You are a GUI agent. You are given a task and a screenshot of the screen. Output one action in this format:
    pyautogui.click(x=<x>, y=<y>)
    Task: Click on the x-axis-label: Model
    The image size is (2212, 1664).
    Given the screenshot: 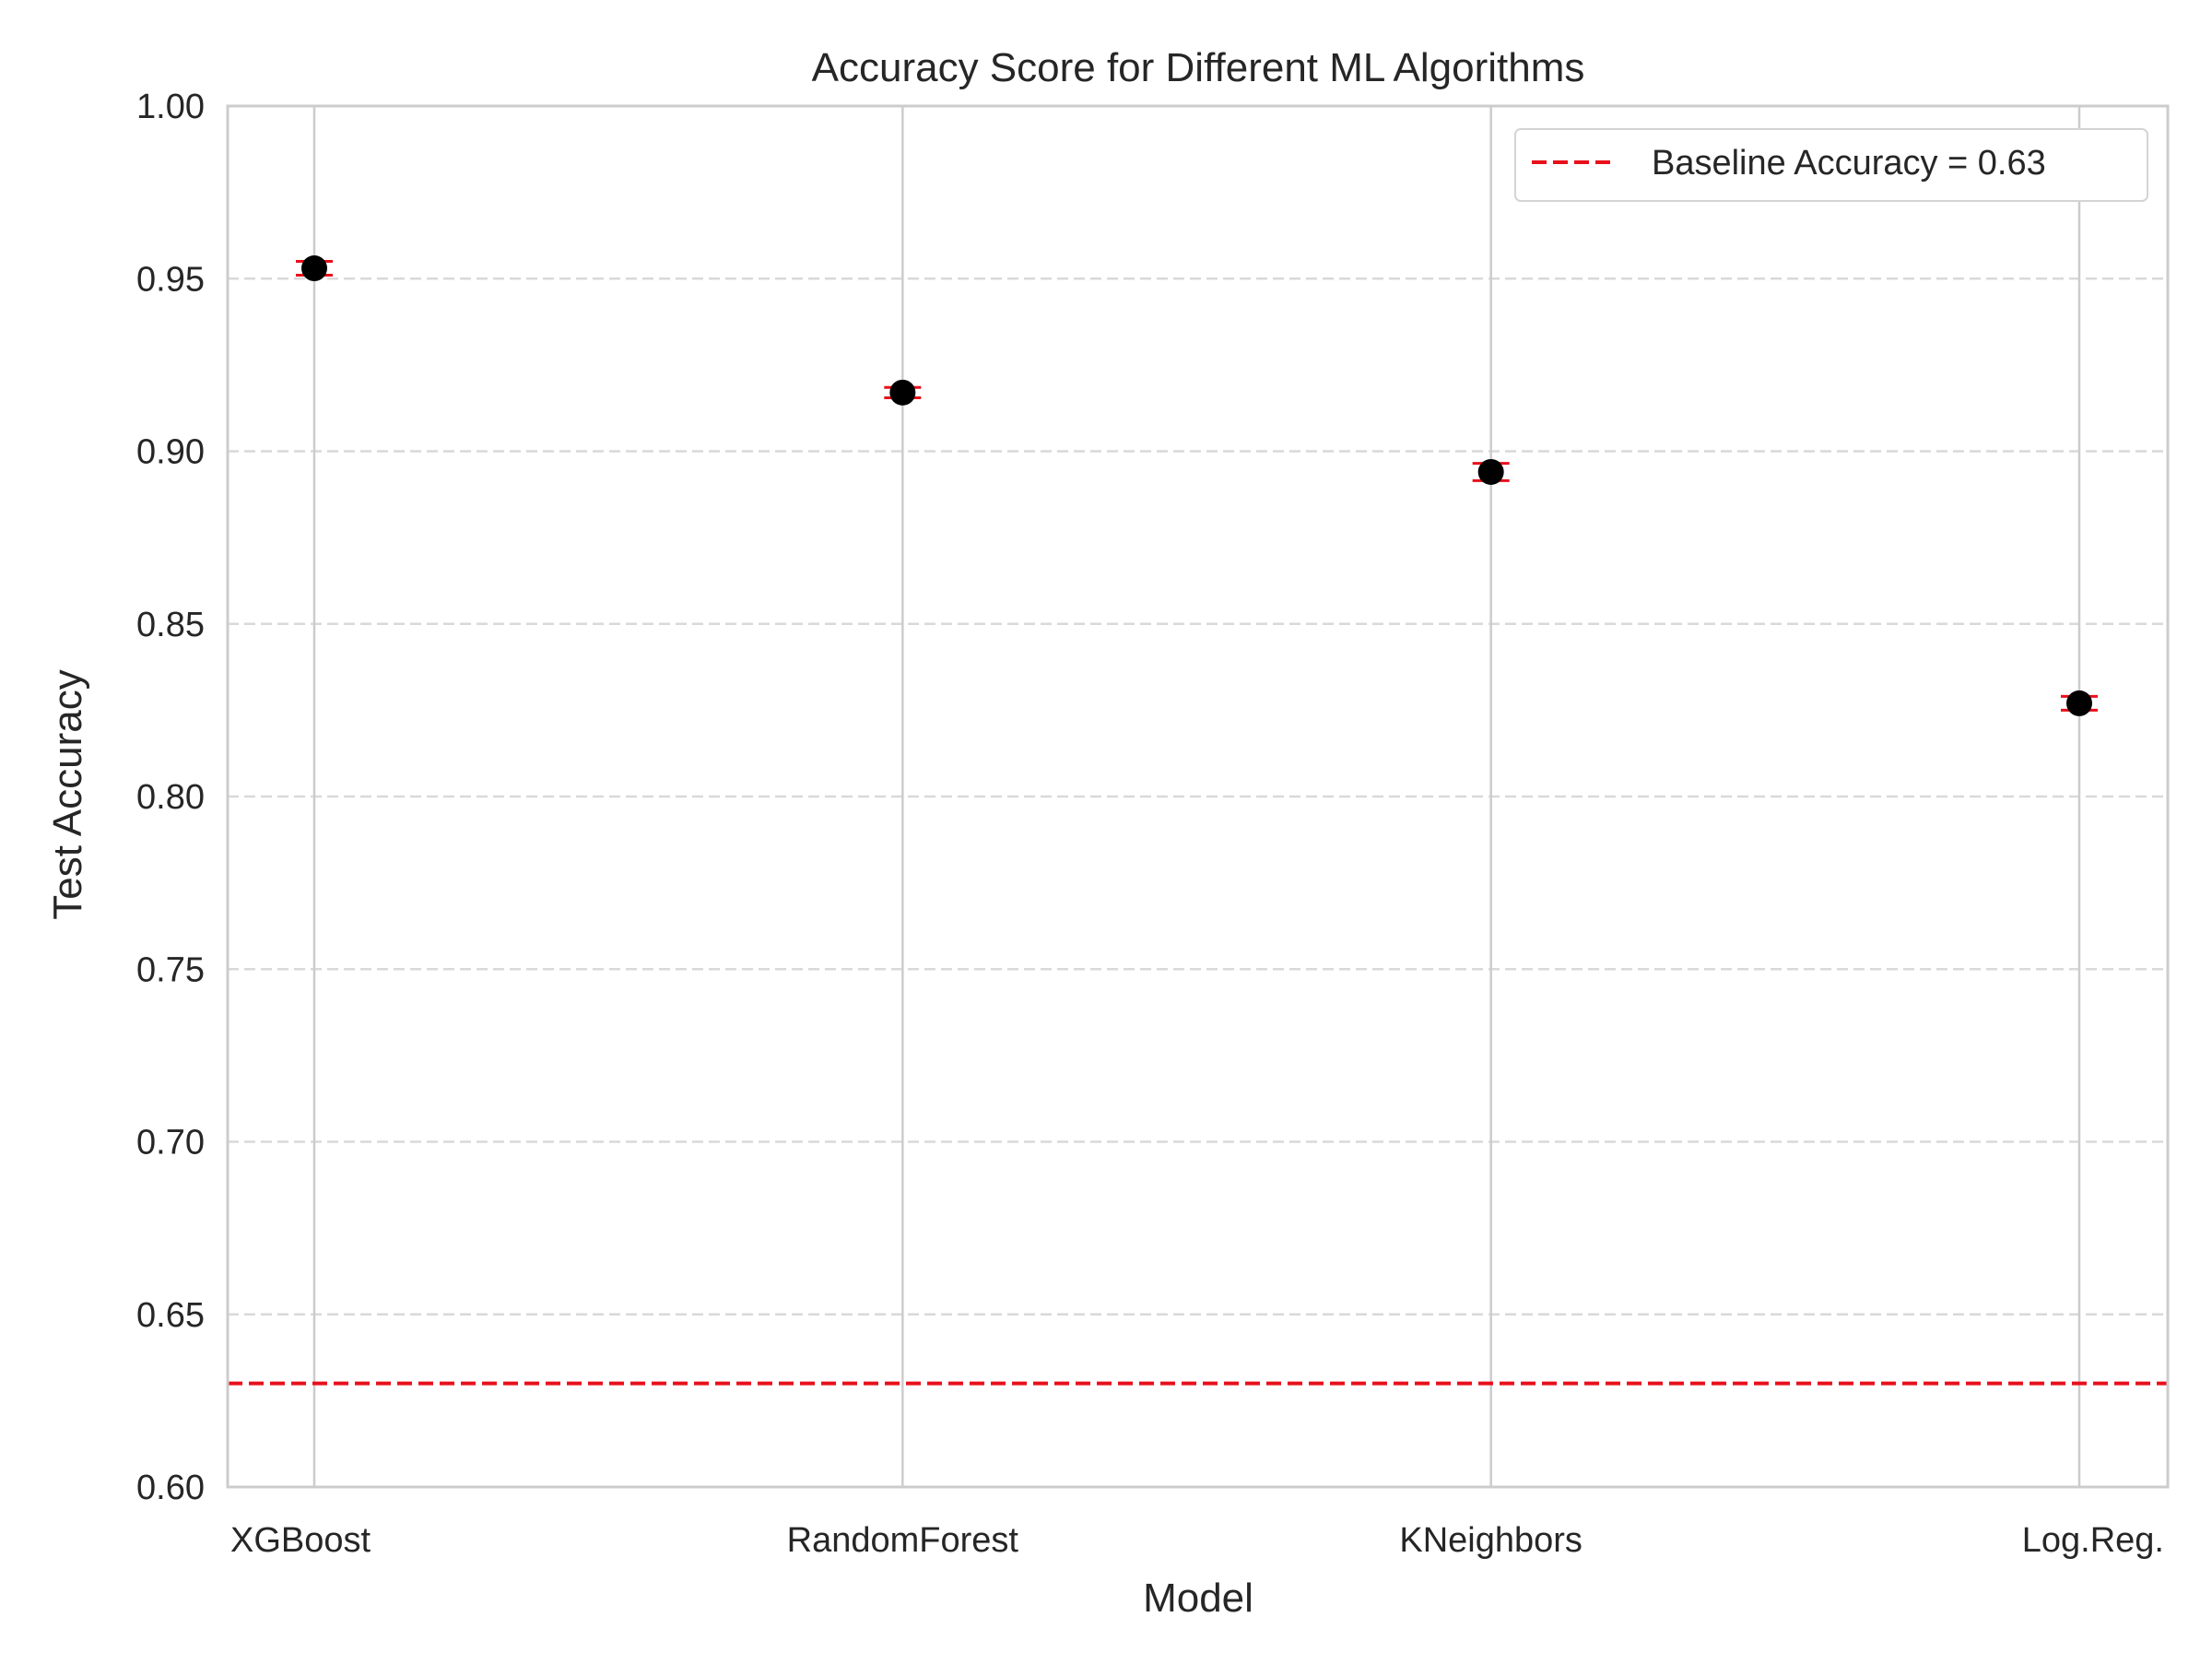 What is the action you would take?
    pyautogui.click(x=1198, y=1598)
    